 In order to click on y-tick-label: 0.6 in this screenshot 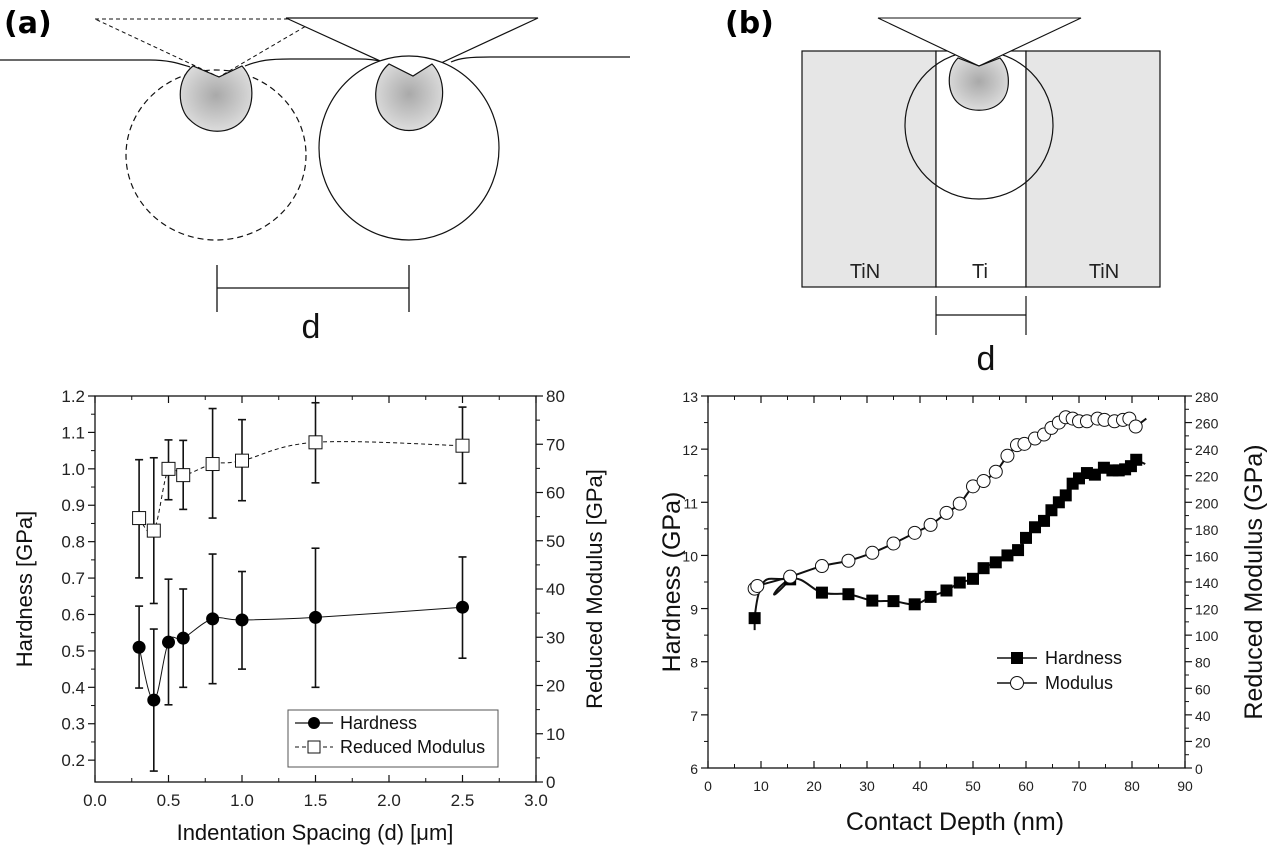, I will do `click(73, 614)`.